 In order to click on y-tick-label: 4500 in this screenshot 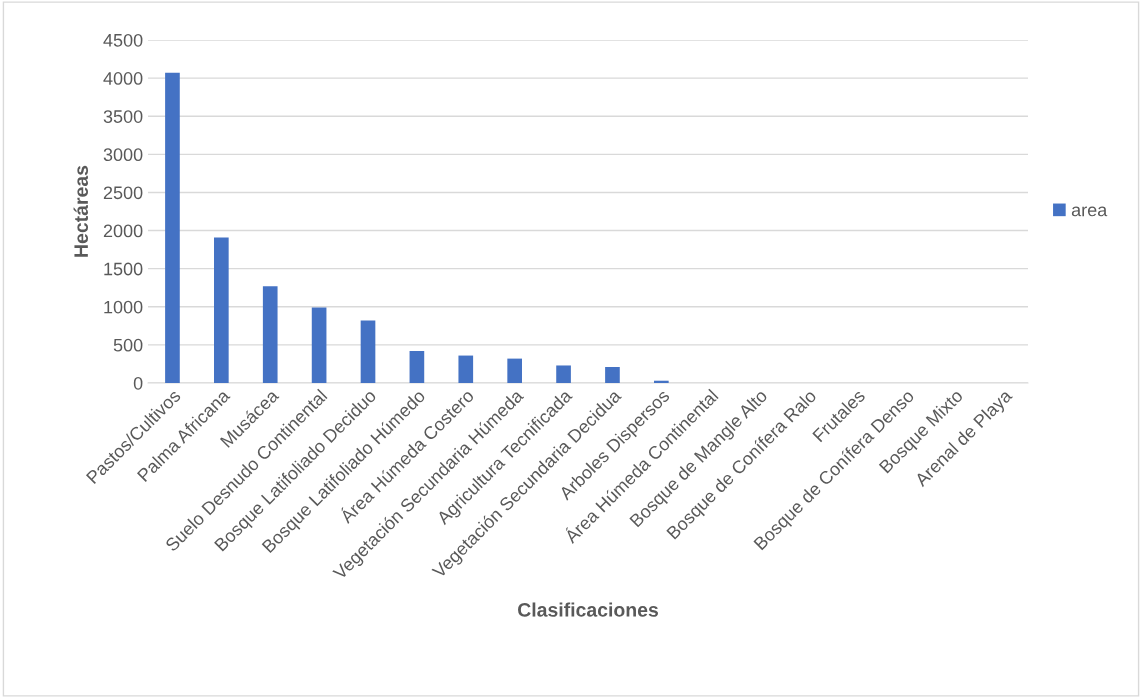, I will do `click(123, 40)`.